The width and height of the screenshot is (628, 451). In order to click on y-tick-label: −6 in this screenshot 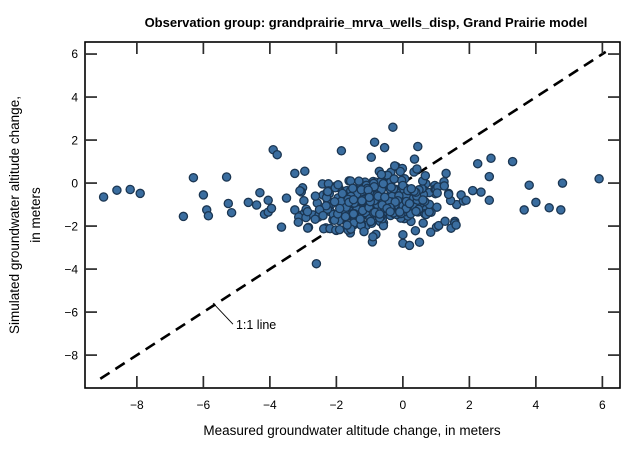, I will do `click(71, 312)`.